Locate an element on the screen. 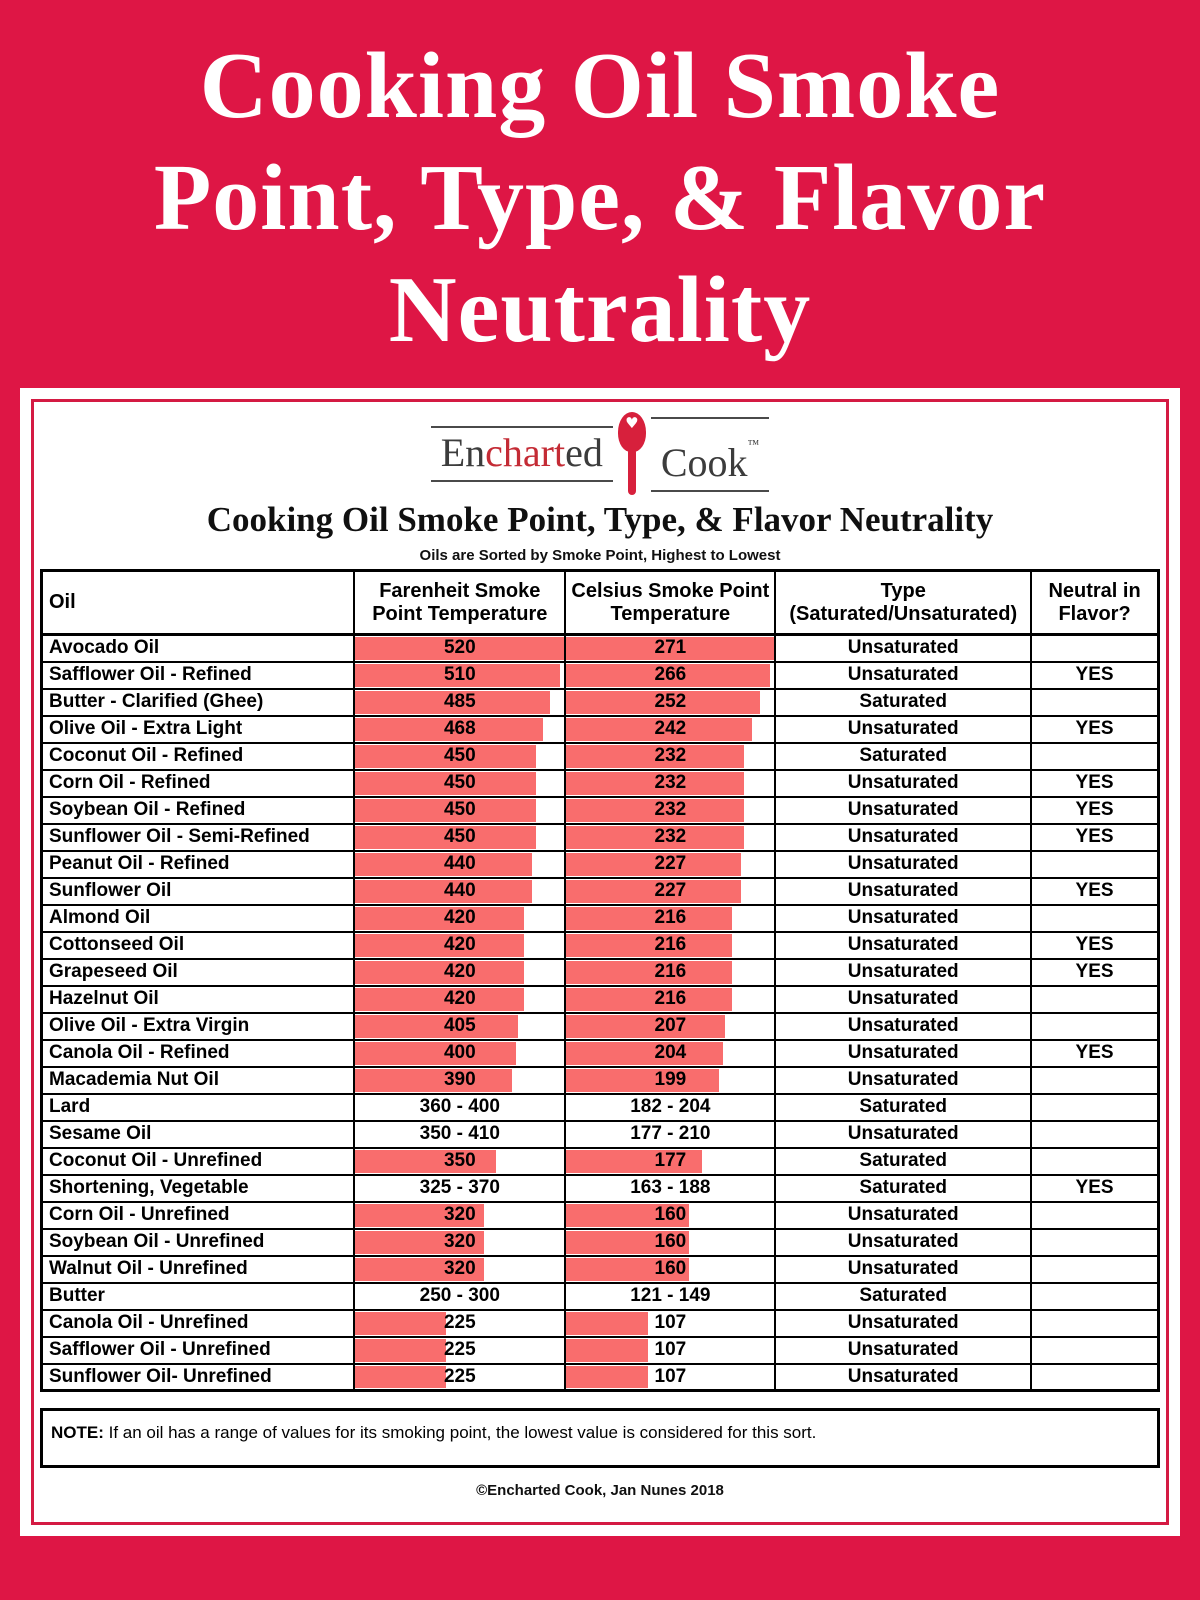 Image resolution: width=1200 pixels, height=1600 pixels. oil-name-cell: Almond Oil is located at coordinates (198, 918).